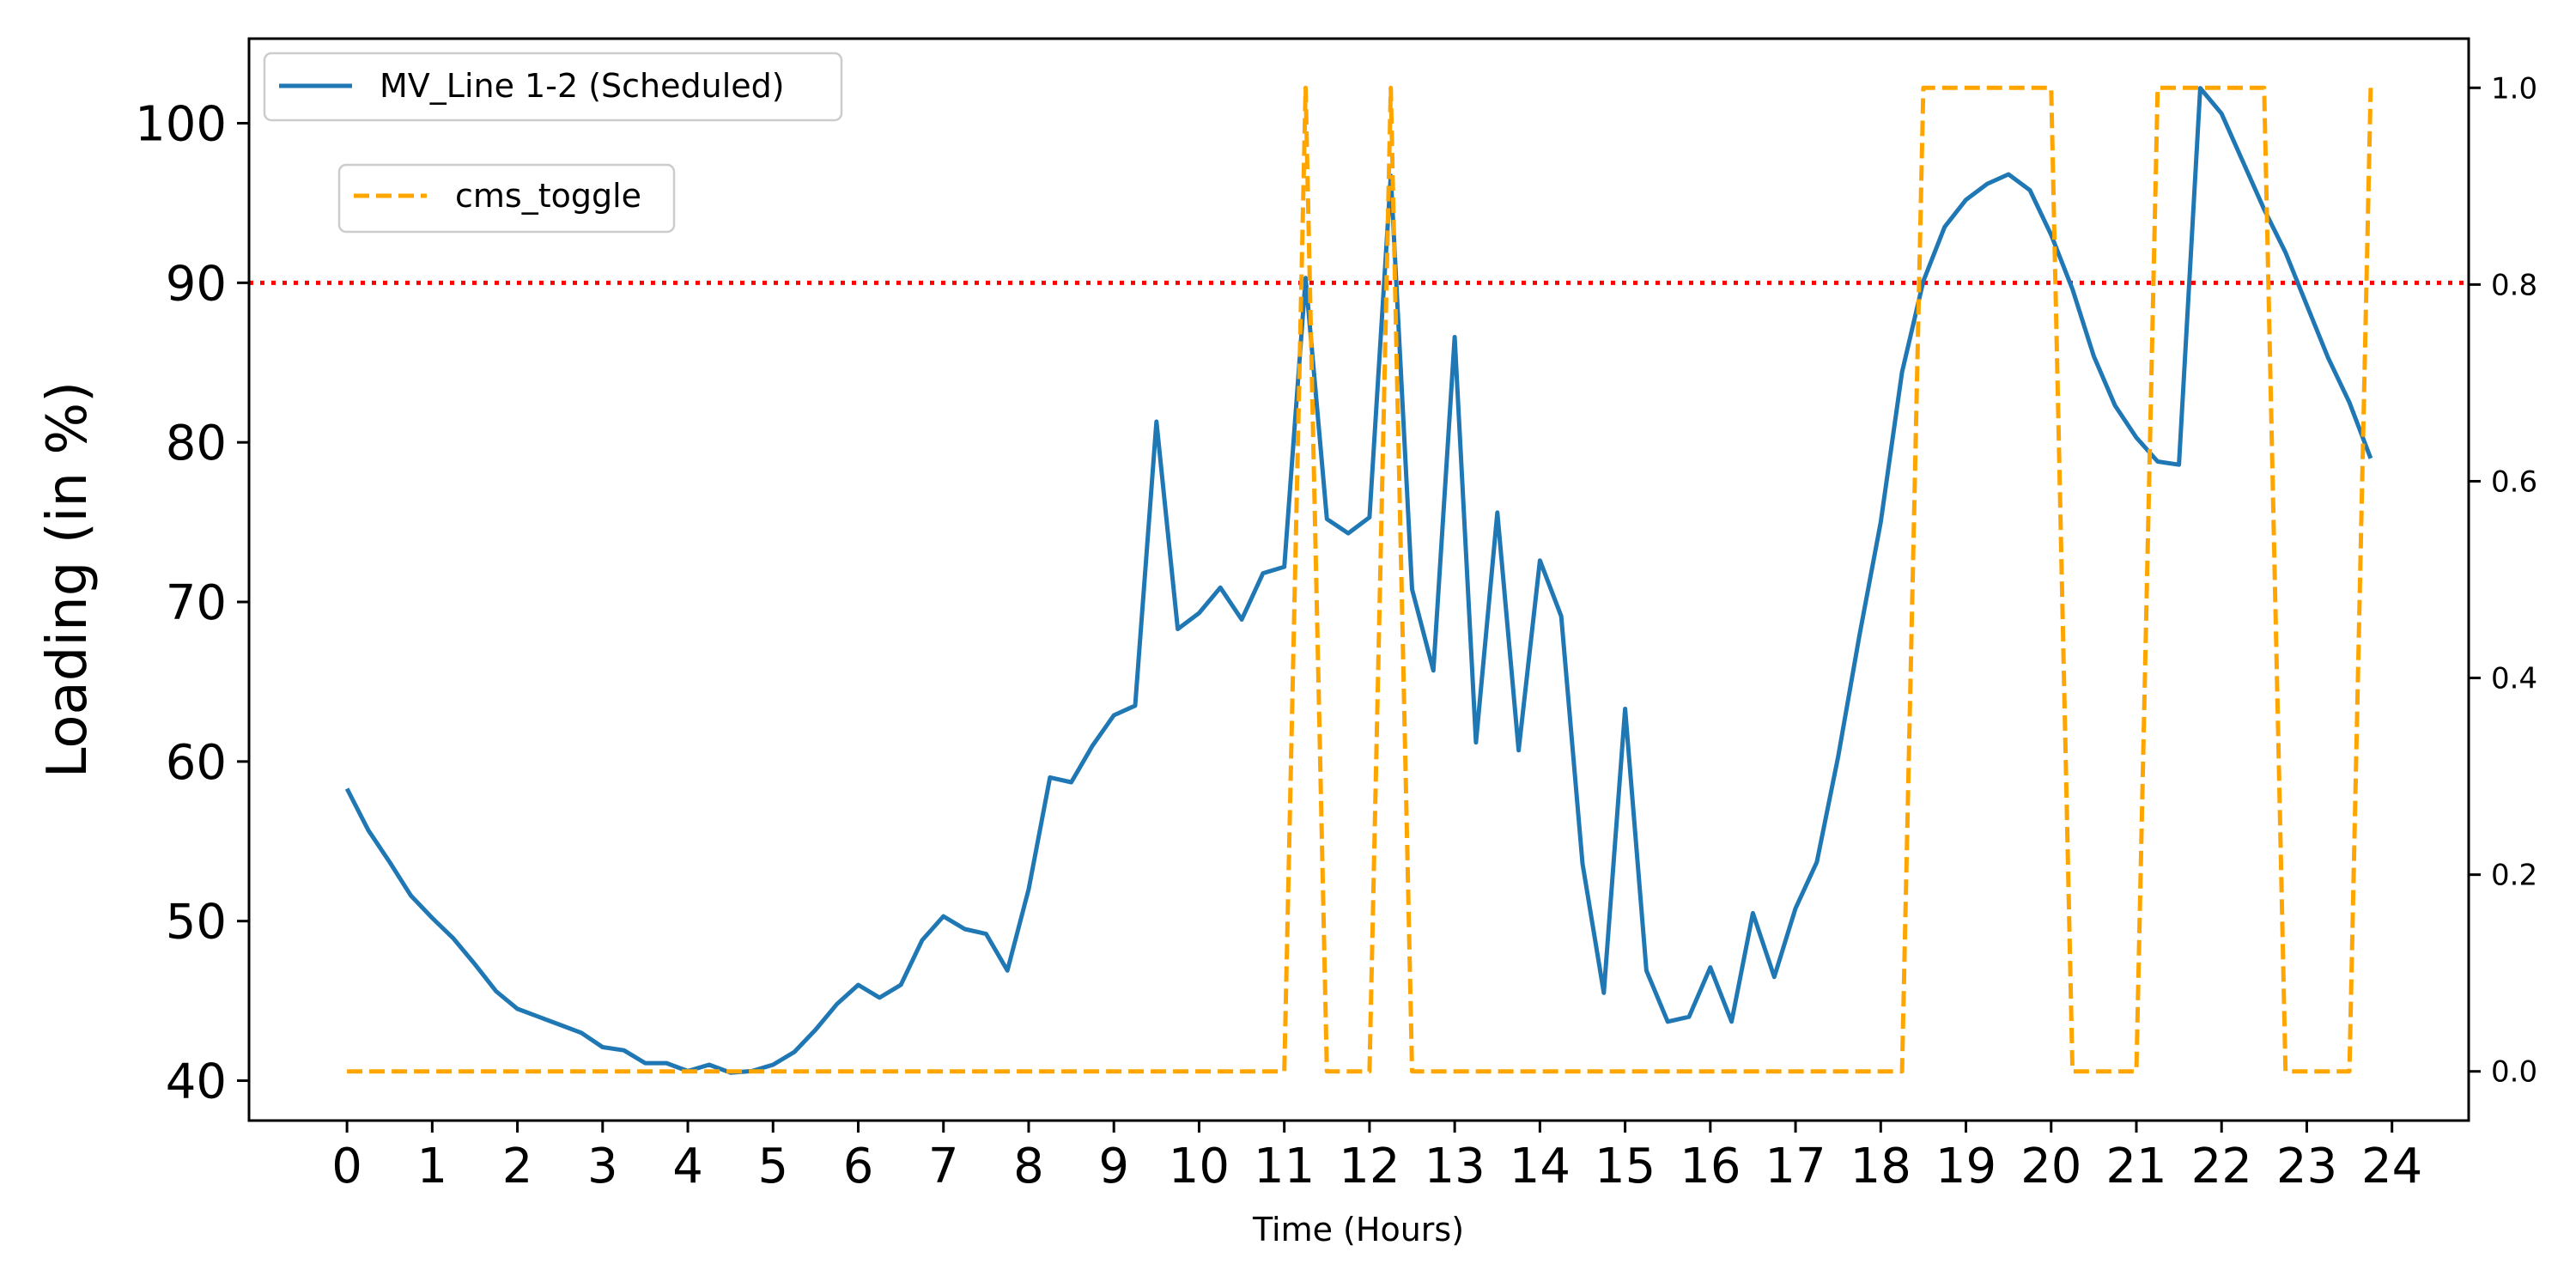 The height and width of the screenshot is (1288, 2576). Describe the element at coordinates (2135, 1166) in the screenshot. I see `x-tick-label: 21` at that location.